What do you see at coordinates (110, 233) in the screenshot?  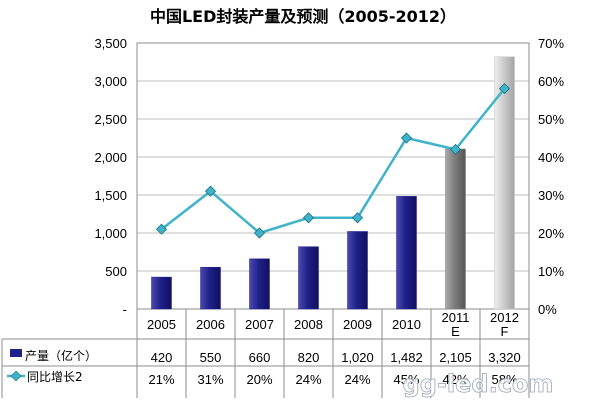 I see `y-left-tick-label: 1,000` at bounding box center [110, 233].